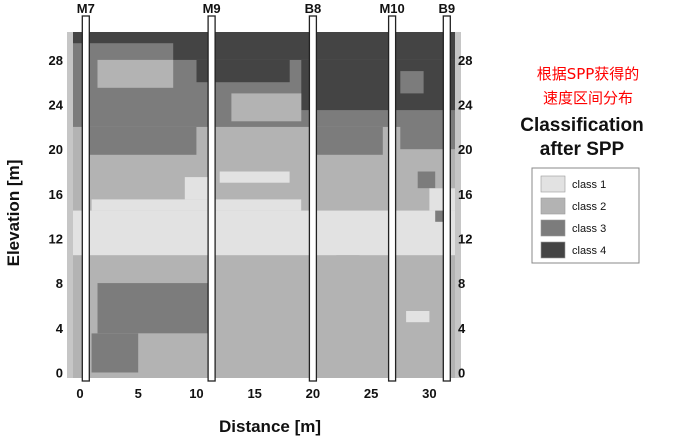 The image size is (690, 437). Describe the element at coordinates (313, 393) in the screenshot. I see `x-tick-label: 20` at that location.